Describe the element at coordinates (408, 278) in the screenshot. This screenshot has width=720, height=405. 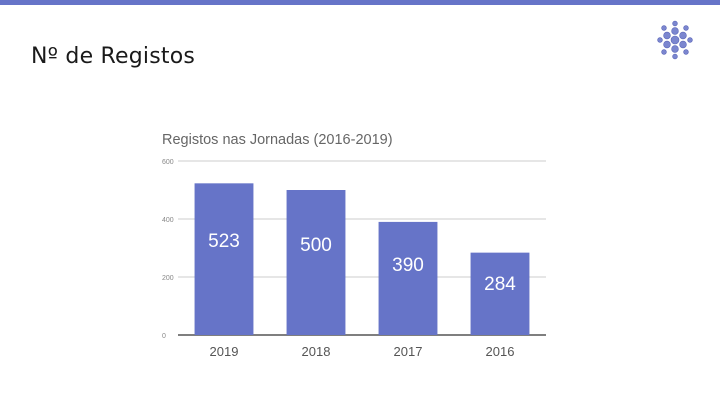
I see `bar-2017` at that location.